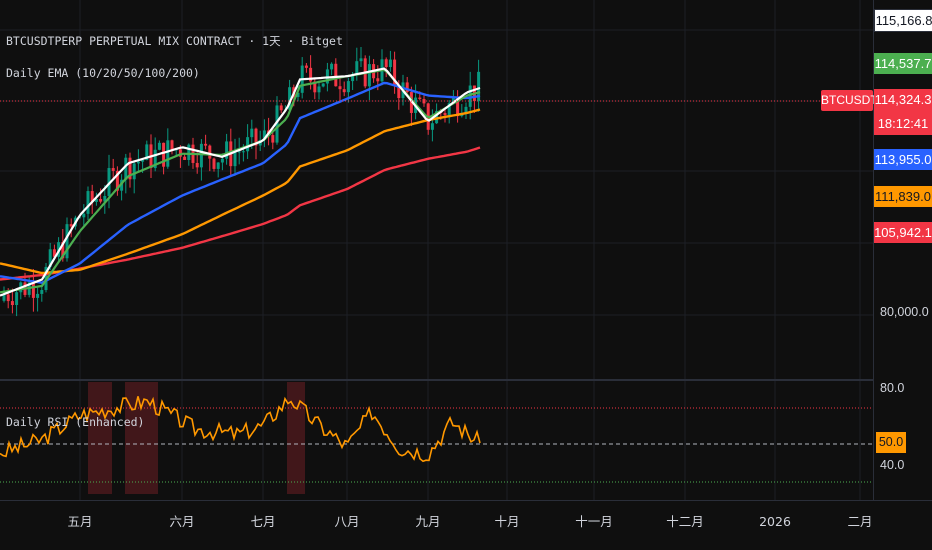 The width and height of the screenshot is (932, 550). What do you see at coordinates (891, 442) in the screenshot?
I see `rsi-last-value-label: 50.0` at bounding box center [891, 442].